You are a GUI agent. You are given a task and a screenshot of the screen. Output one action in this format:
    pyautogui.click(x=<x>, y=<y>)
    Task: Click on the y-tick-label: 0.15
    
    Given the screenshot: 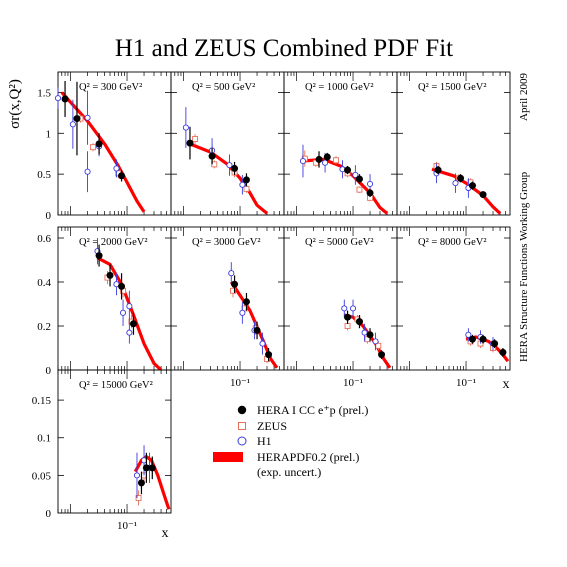 What is the action you would take?
    pyautogui.click(x=42, y=401)
    